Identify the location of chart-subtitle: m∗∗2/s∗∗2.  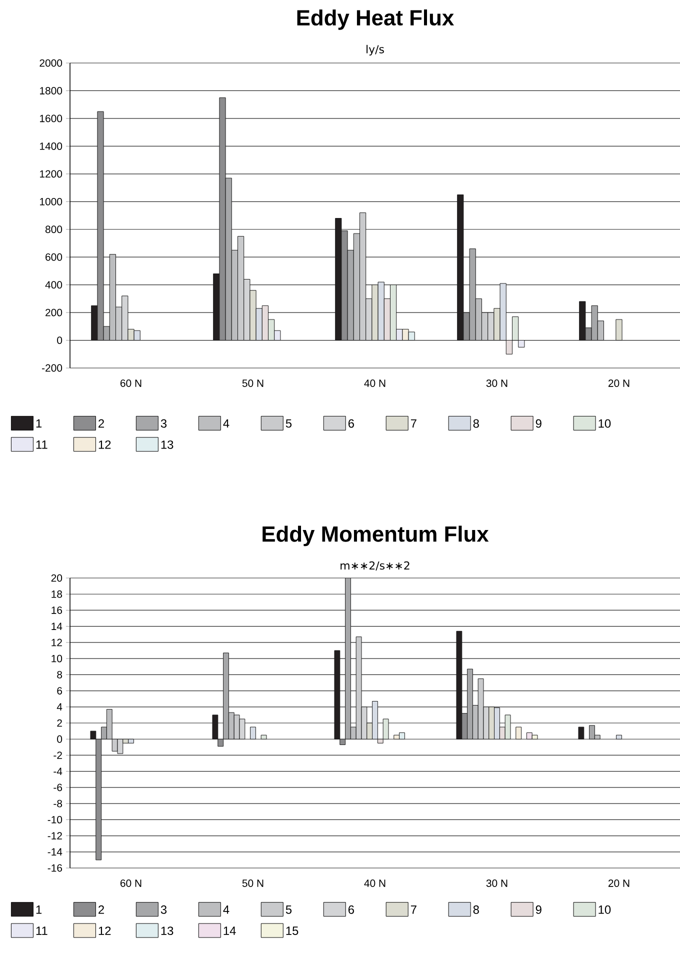
(375, 566).